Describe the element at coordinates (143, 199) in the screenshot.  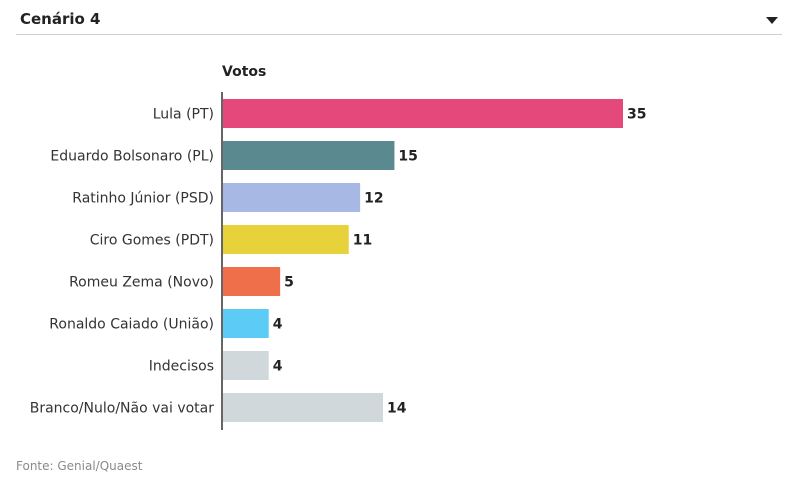
I see `category-label: Ratinho Júnior (PSD)` at that location.